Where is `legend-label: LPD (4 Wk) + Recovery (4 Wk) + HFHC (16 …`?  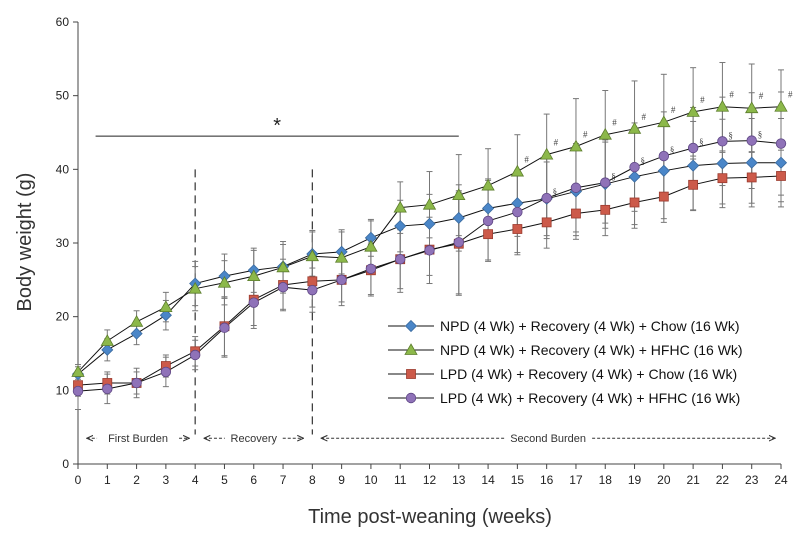 legend-label: LPD (4 Wk) + Recovery (4 Wk) + HFHC (16 … is located at coordinates (590, 398).